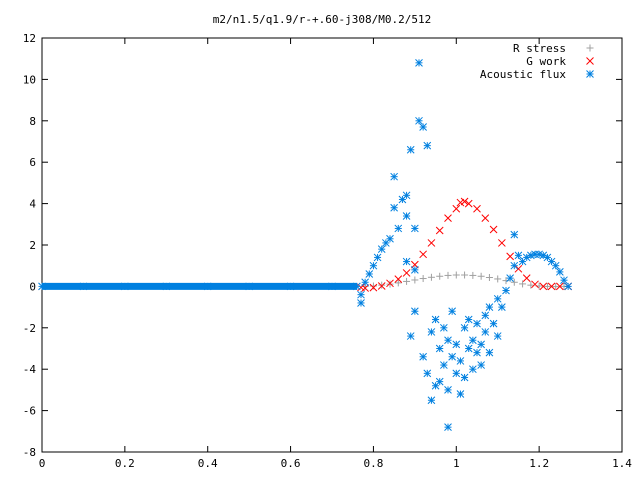 This screenshot has height=480, width=640. Describe the element at coordinates (539, 463) in the screenshot. I see `x-tick-label: 1.2` at that location.